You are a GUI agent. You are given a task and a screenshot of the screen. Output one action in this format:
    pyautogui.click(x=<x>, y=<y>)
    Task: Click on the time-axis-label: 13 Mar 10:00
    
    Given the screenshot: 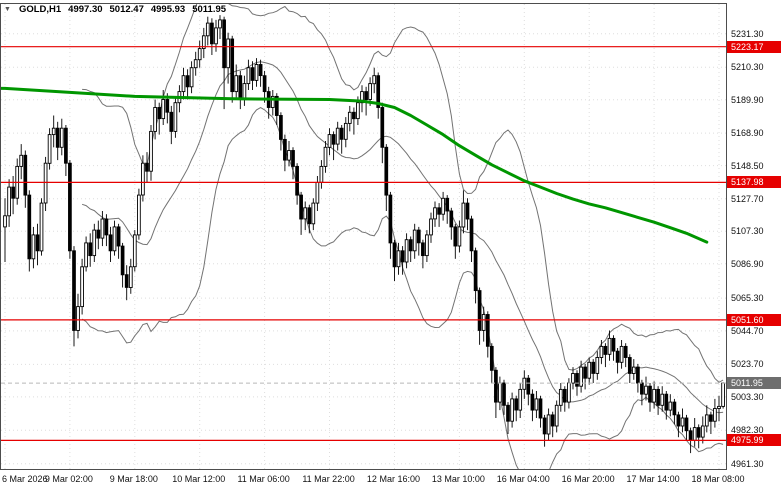 What is the action you would take?
    pyautogui.click(x=458, y=479)
    